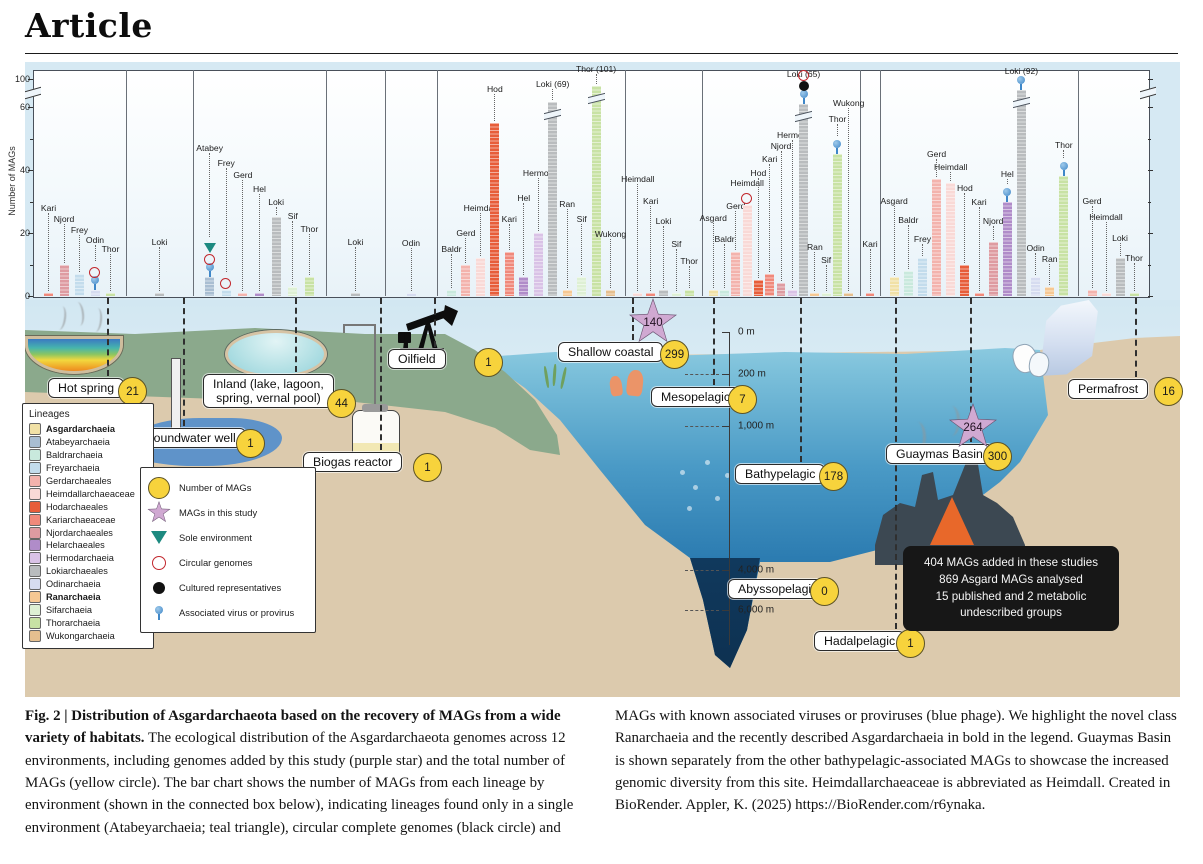 This screenshot has height=864, width=1203. Describe the element at coordinates (752, 374) in the screenshot. I see `depth-label: 200 m` at that location.